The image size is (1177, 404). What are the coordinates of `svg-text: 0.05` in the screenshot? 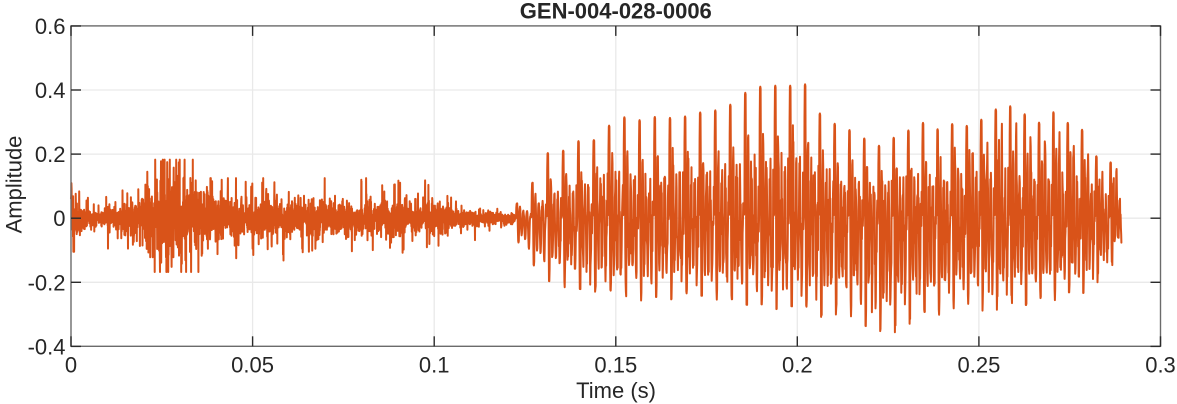 It's located at (252, 364).